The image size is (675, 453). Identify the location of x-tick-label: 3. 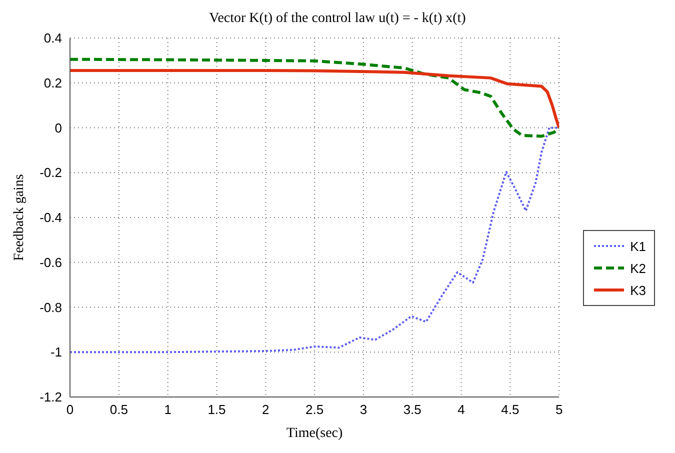
(364, 410).